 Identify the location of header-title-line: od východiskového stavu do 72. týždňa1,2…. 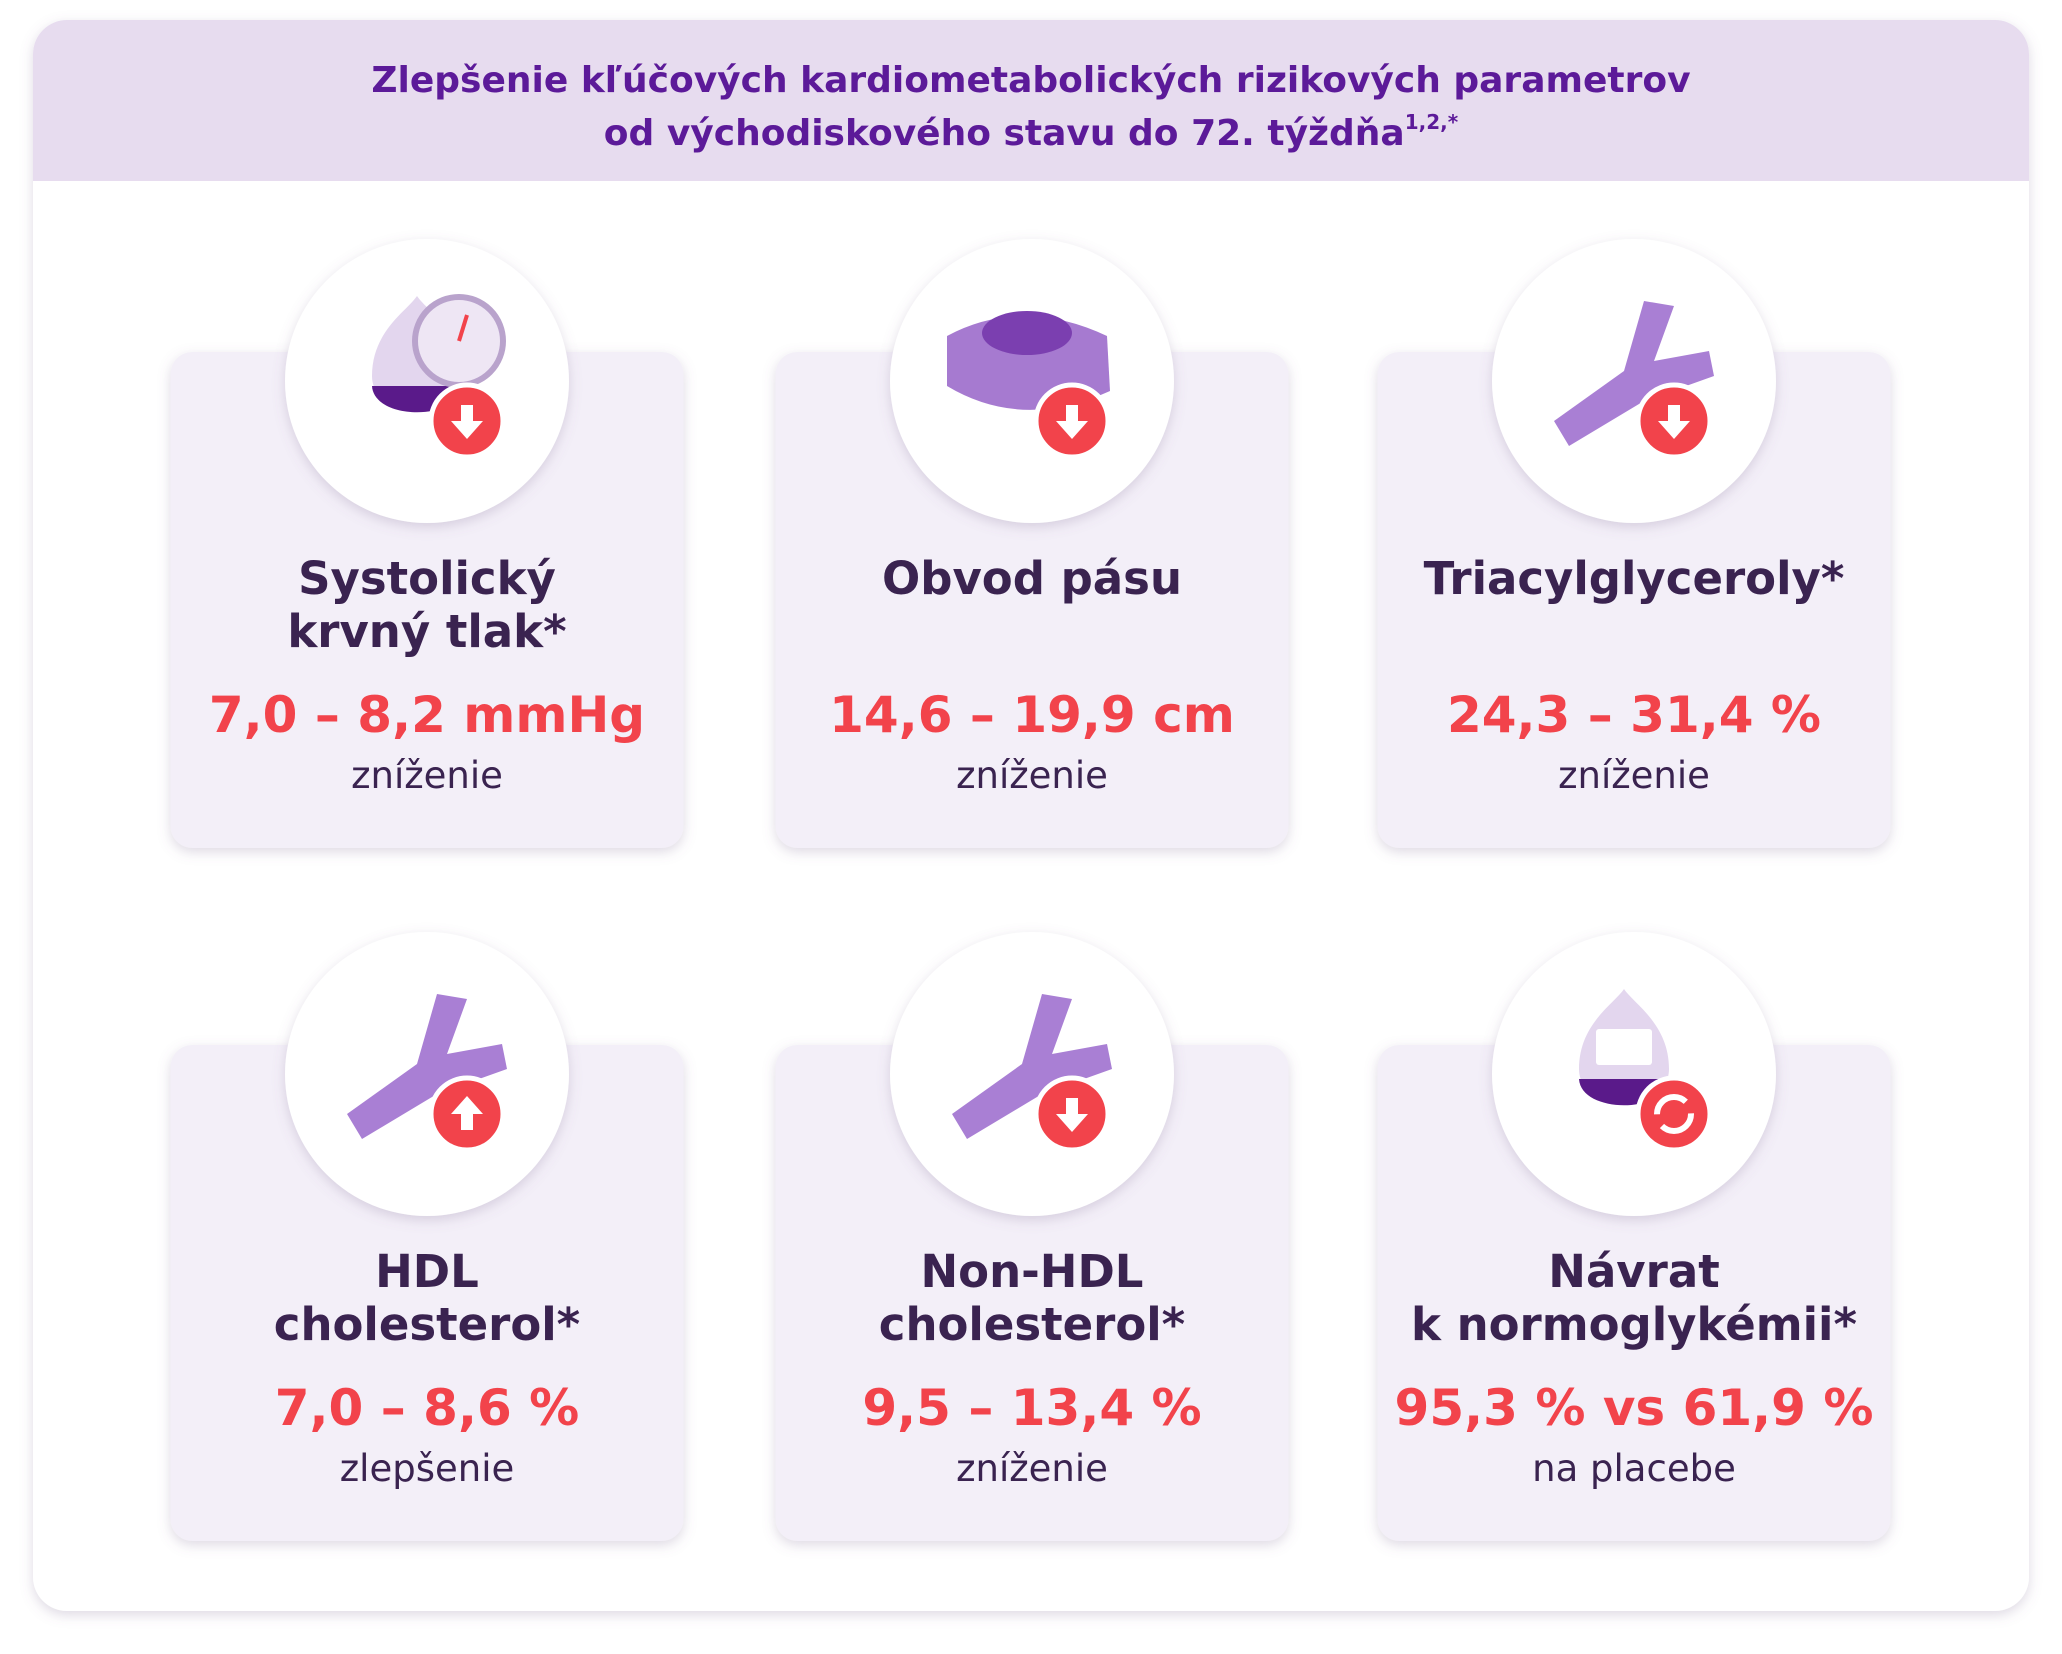
(1031, 132).